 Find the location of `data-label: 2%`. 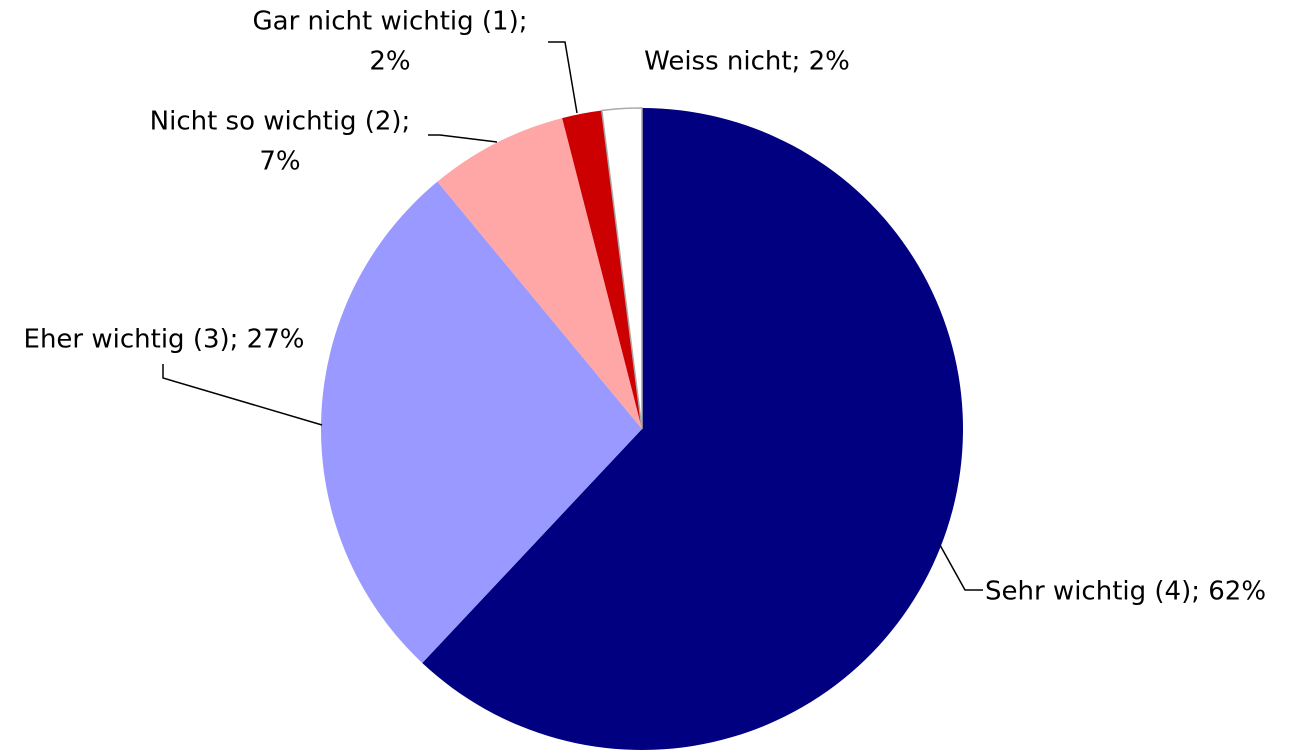

data-label: 2% is located at coordinates (389, 62).